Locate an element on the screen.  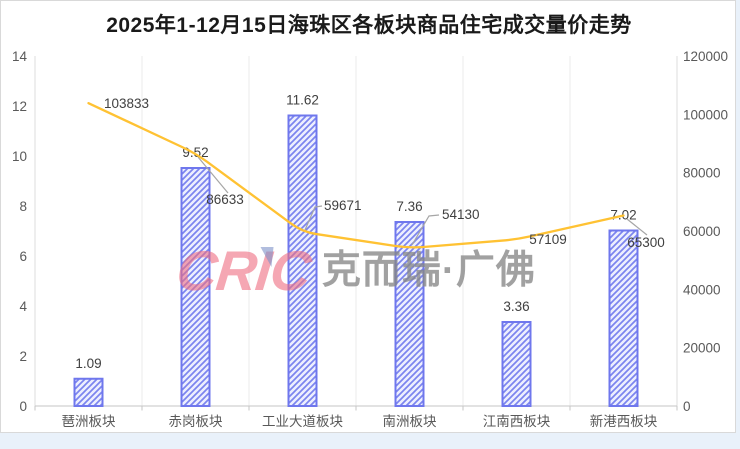
right-tick: 40000 is located at coordinates (702, 289).